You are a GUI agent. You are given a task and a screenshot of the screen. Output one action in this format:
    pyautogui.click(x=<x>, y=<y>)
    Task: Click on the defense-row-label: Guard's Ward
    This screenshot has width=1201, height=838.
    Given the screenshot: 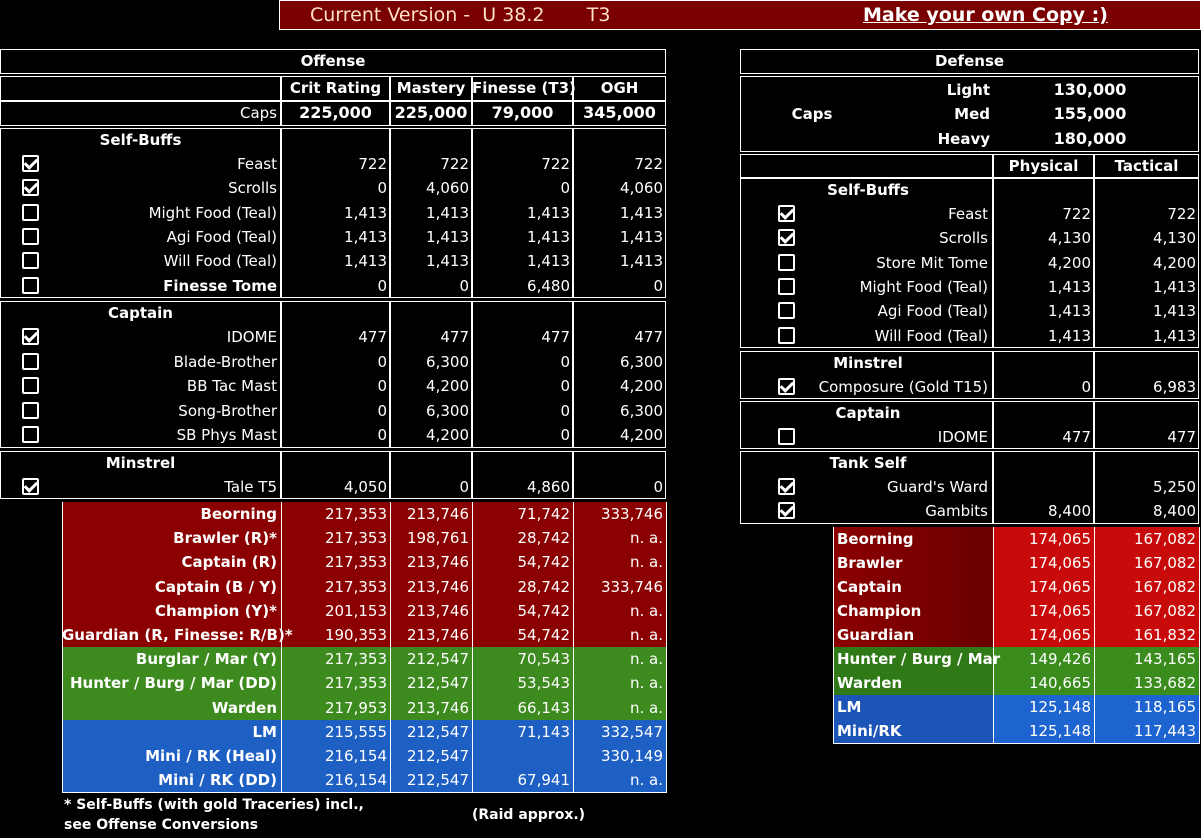 What is the action you would take?
    pyautogui.click(x=937, y=487)
    